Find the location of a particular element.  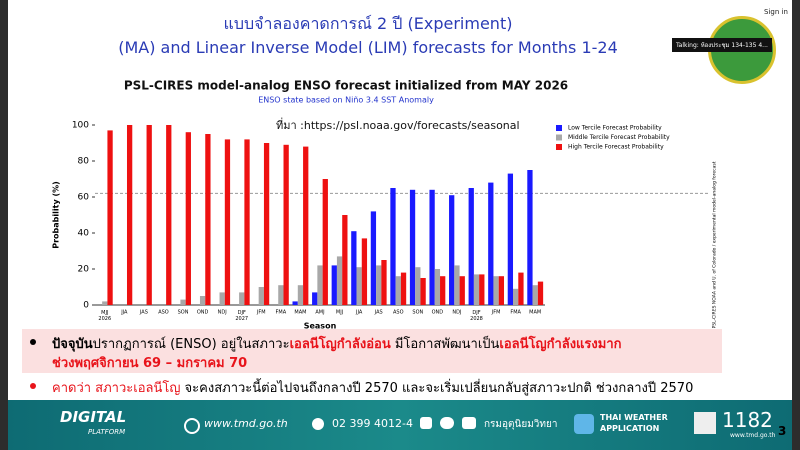

hotline-sub: www.tmd.go.th is located at coordinates (753, 435).